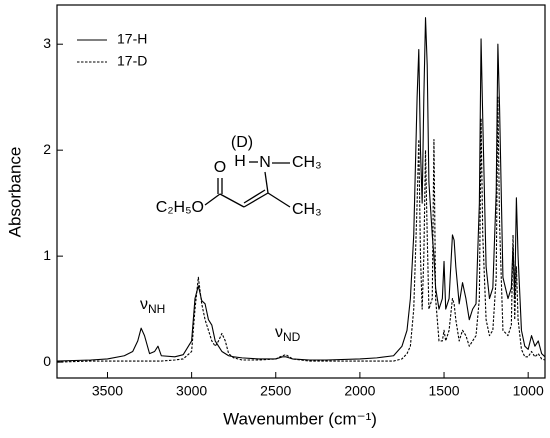 This screenshot has height=438, width=550. Describe the element at coordinates (47, 149) in the screenshot. I see `y-tick-label: 2` at that location.